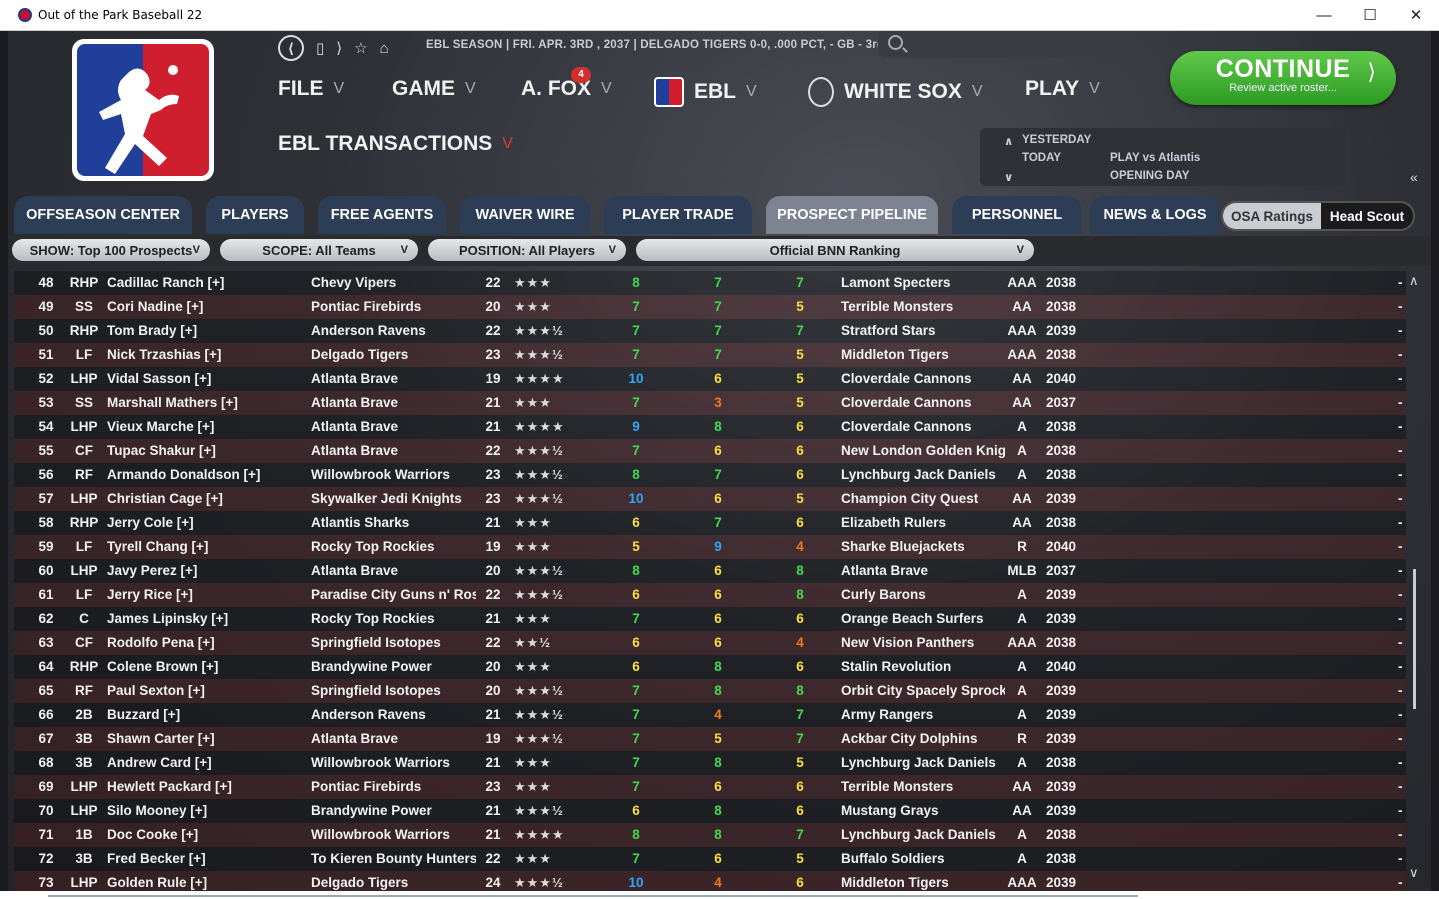 This screenshot has width=1439, height=899. What do you see at coordinates (678, 215) in the screenshot?
I see `tab-player-trade: PLAYER TRADE` at bounding box center [678, 215].